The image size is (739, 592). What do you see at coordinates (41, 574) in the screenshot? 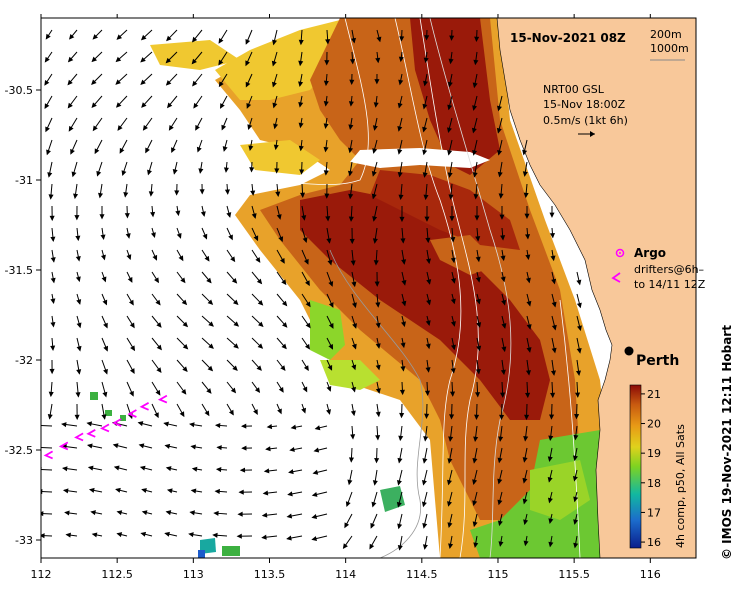
I see `x-tick-label: 112` at bounding box center [41, 574].